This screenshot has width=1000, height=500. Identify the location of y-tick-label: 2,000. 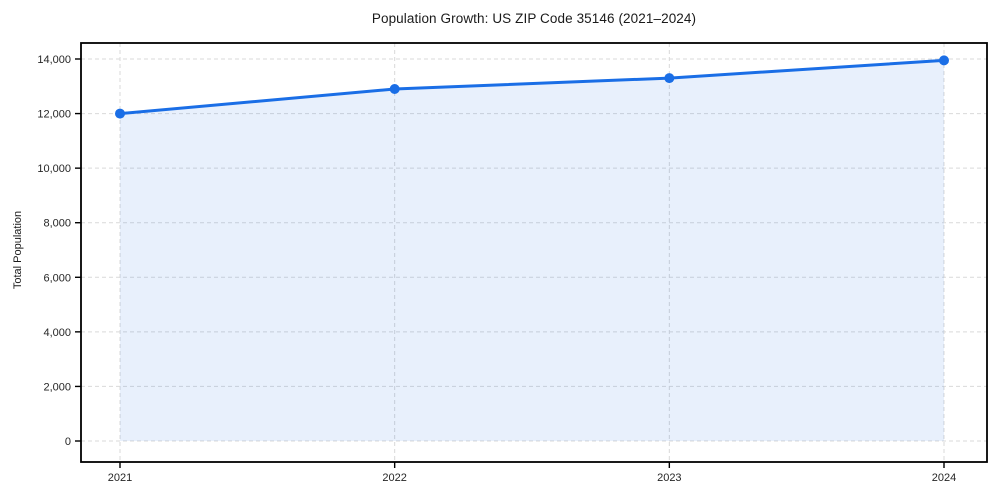
(57, 387).